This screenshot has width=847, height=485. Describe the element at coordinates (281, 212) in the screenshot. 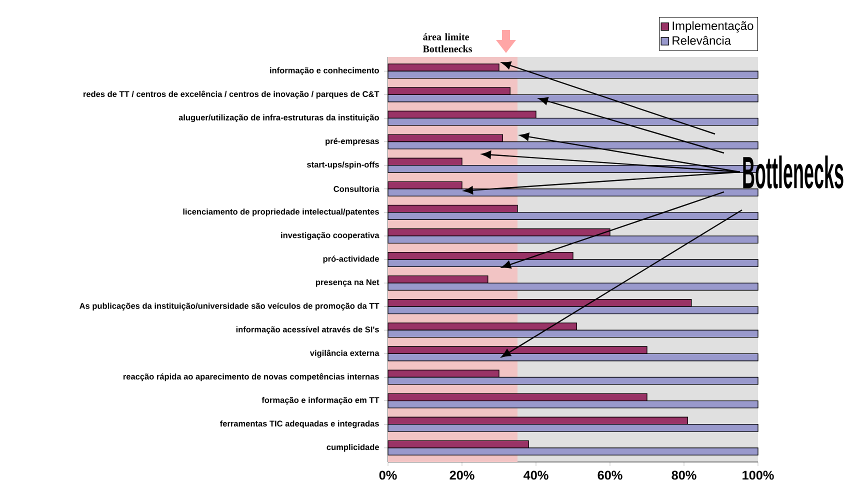

I see `y-tick-label: licenciamento de propriedade intelectual/patentes` at that location.